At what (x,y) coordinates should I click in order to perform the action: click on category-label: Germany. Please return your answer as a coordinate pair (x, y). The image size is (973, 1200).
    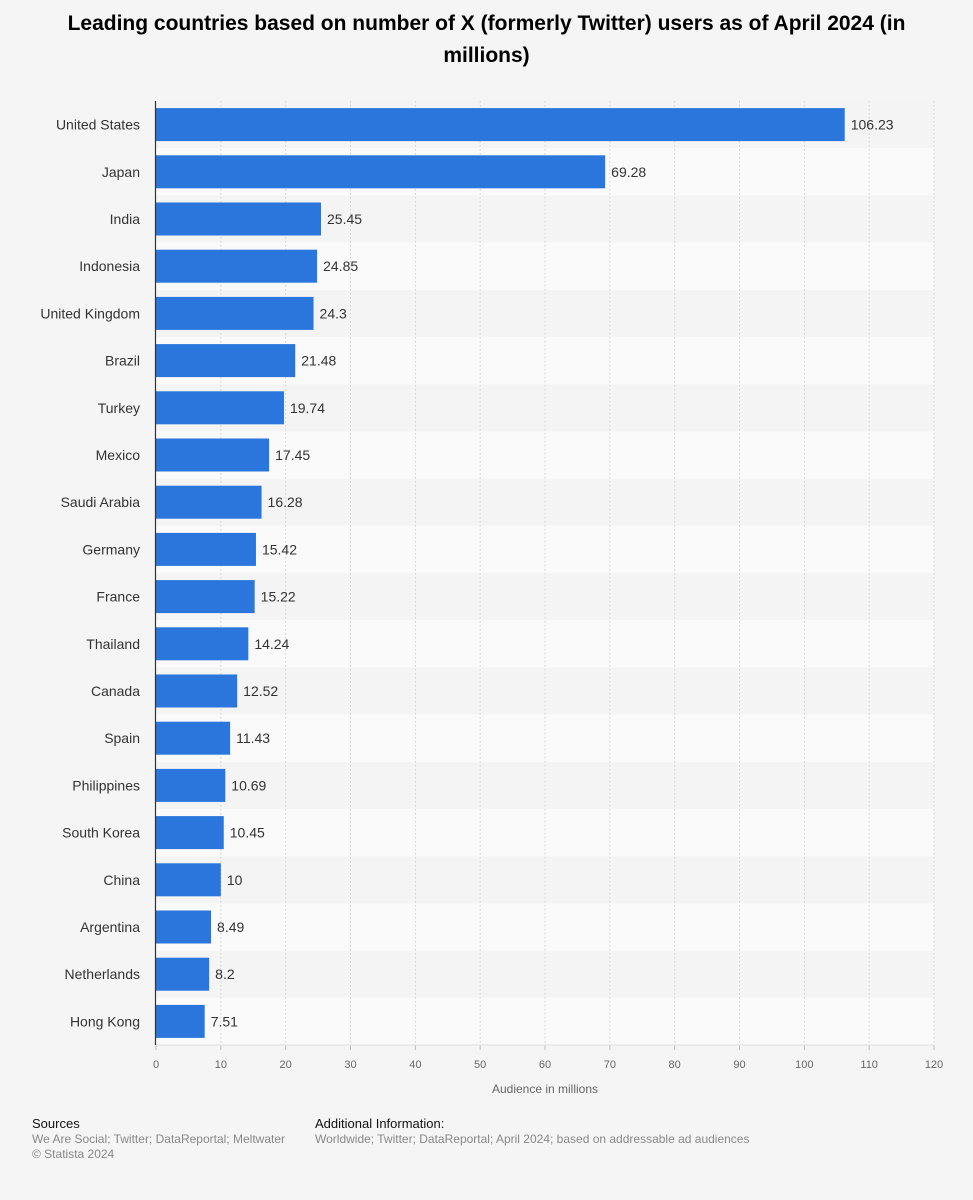
    Looking at the image, I should click on (111, 549).